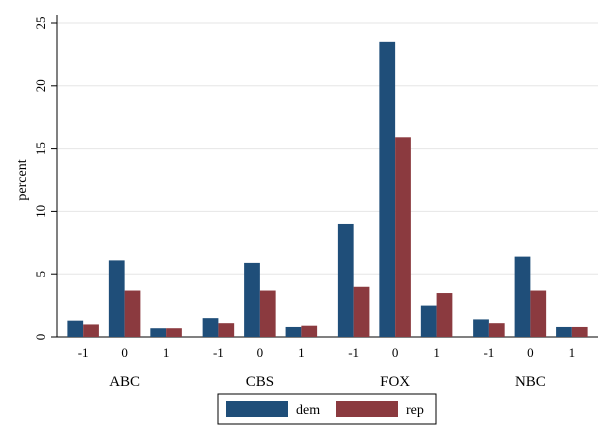  What do you see at coordinates (75, 328) in the screenshot?
I see `bar-dem-abc--1` at bounding box center [75, 328].